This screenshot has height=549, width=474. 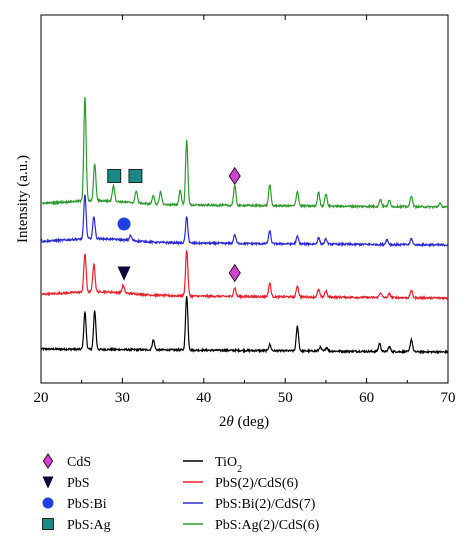 What do you see at coordinates (448, 398) in the screenshot?
I see `x-tick-label: 70` at bounding box center [448, 398].